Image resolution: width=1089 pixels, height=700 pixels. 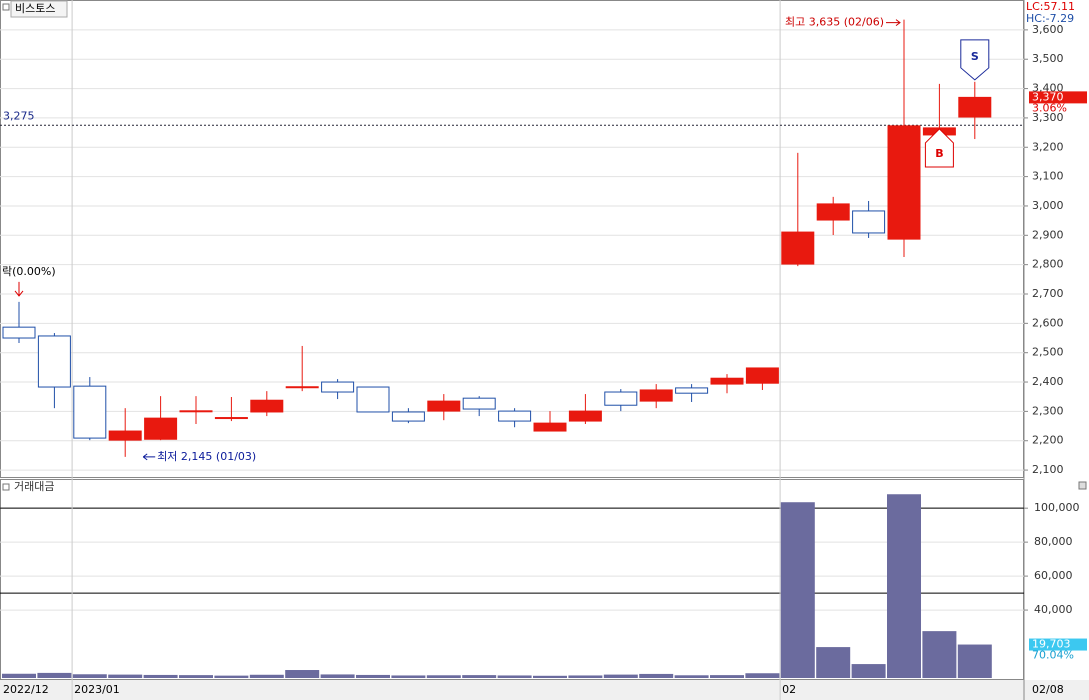 I want to click on x-tick-label: 02, so click(x=789, y=689).